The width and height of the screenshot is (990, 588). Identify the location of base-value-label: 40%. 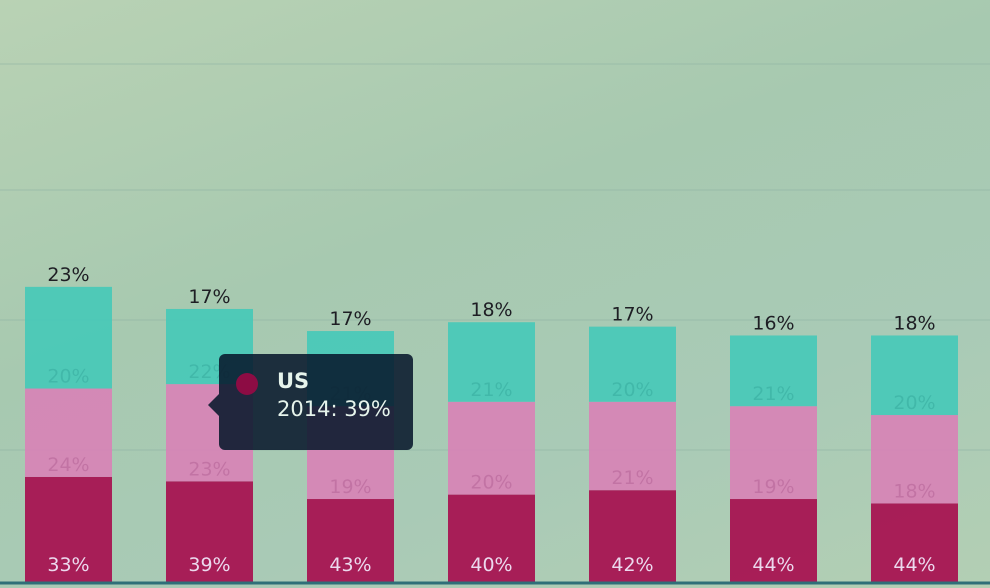
(491, 565).